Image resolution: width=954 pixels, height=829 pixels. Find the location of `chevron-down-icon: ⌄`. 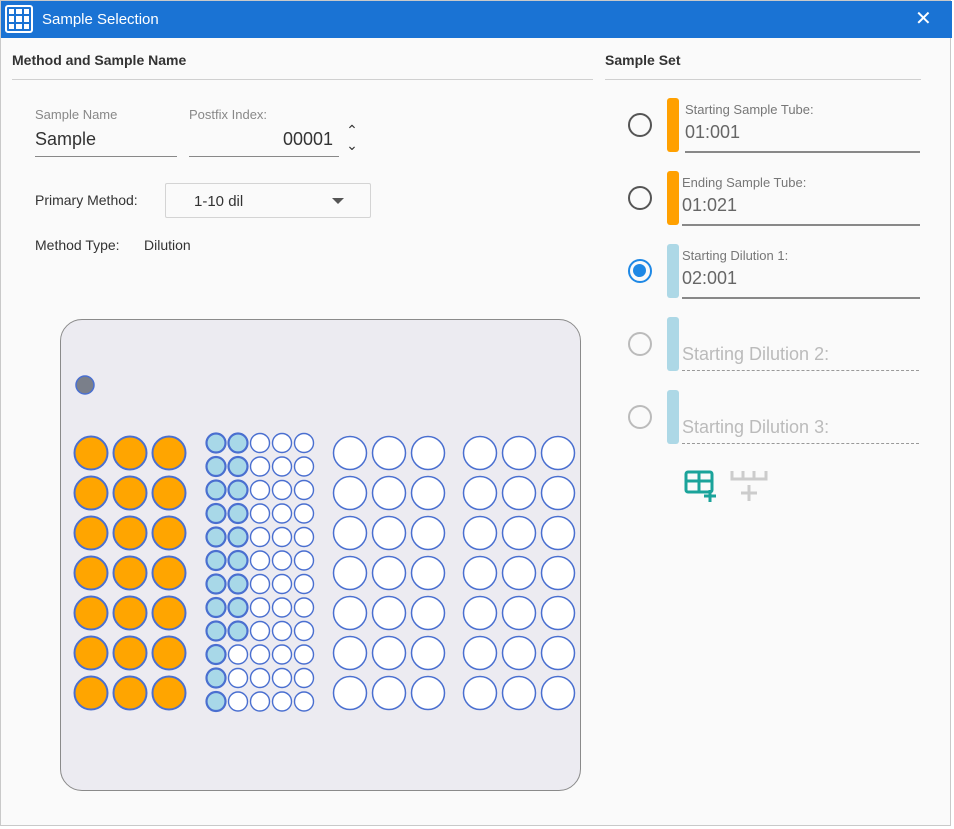

chevron-down-icon: ⌄ is located at coordinates (352, 145).